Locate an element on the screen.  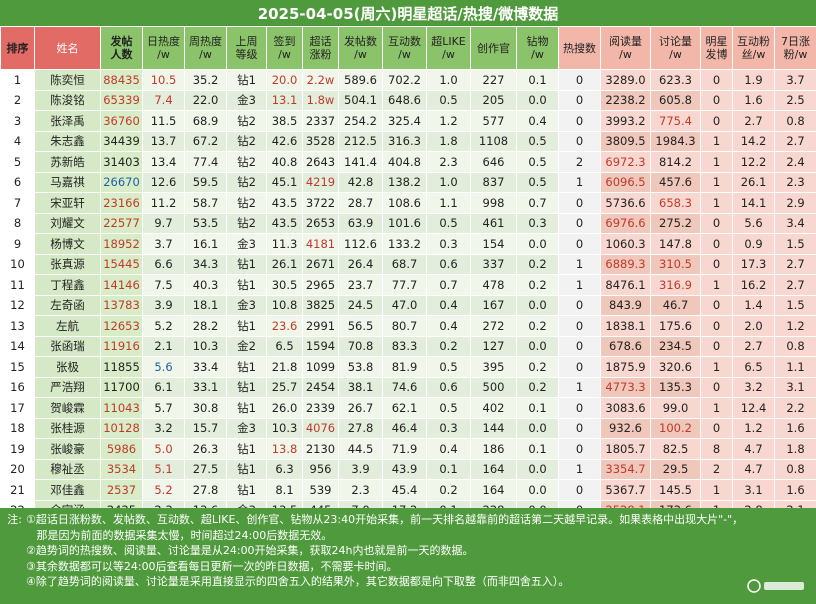
table-cell: 26670 is located at coordinates (121, 182).